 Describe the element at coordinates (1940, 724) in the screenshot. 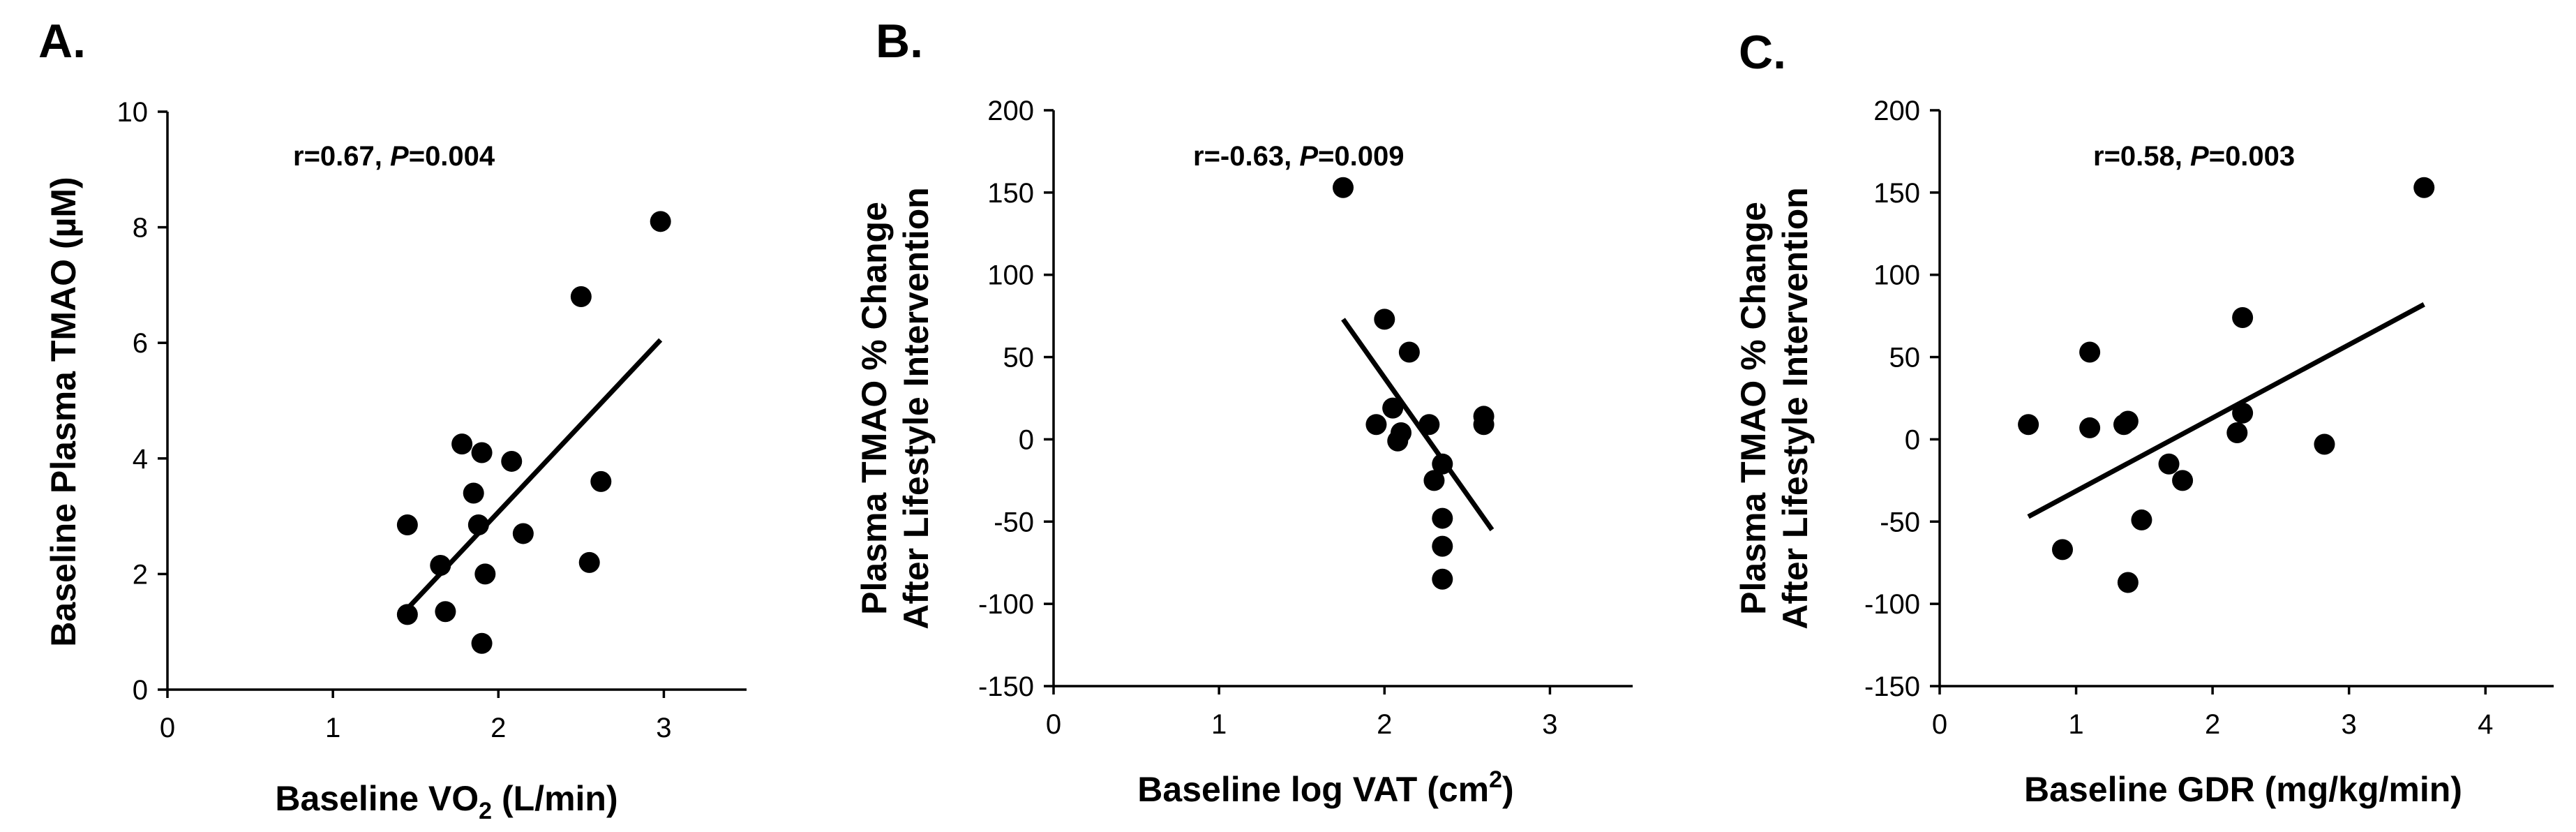

I see `panel-c-x-tick-label: 0` at that location.